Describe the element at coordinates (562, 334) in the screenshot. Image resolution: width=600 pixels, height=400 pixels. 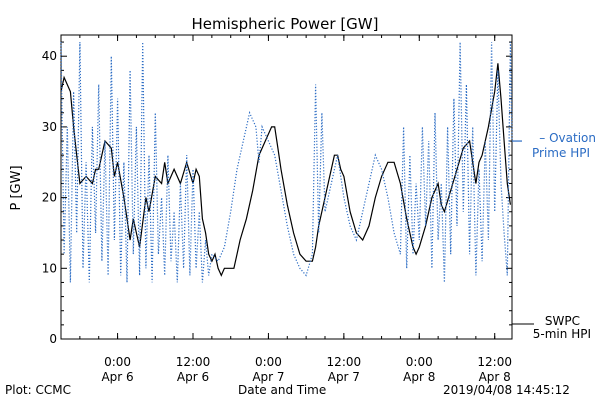
I see `swpc-legend-label-line2: 5-min HPI` at that location.